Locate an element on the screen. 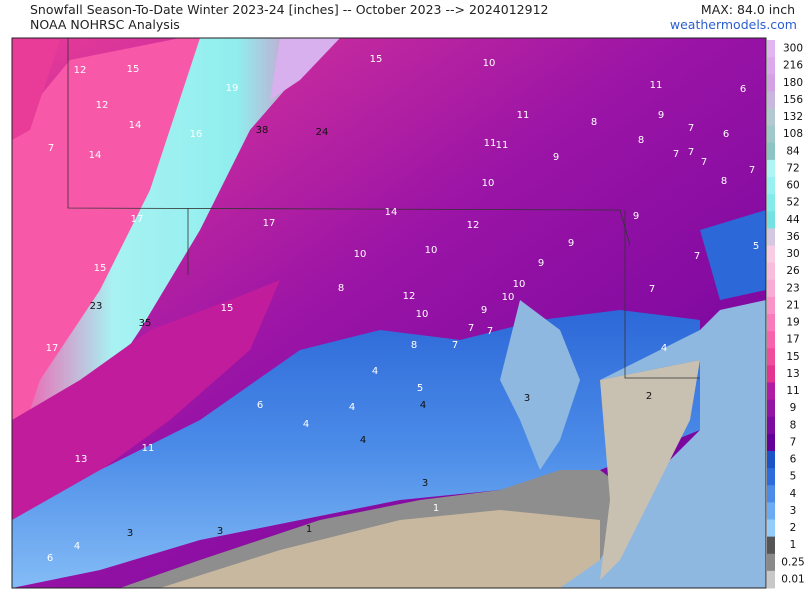 The width and height of the screenshot is (812, 602). snow-total-label: 2 is located at coordinates (649, 396).